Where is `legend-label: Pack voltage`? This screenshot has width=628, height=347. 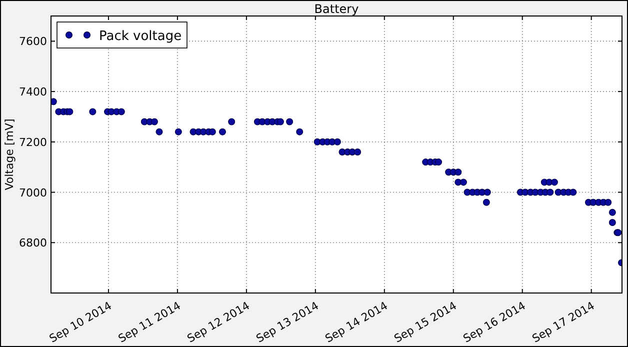 legend-label: Pack voltage is located at coordinates (140, 36).